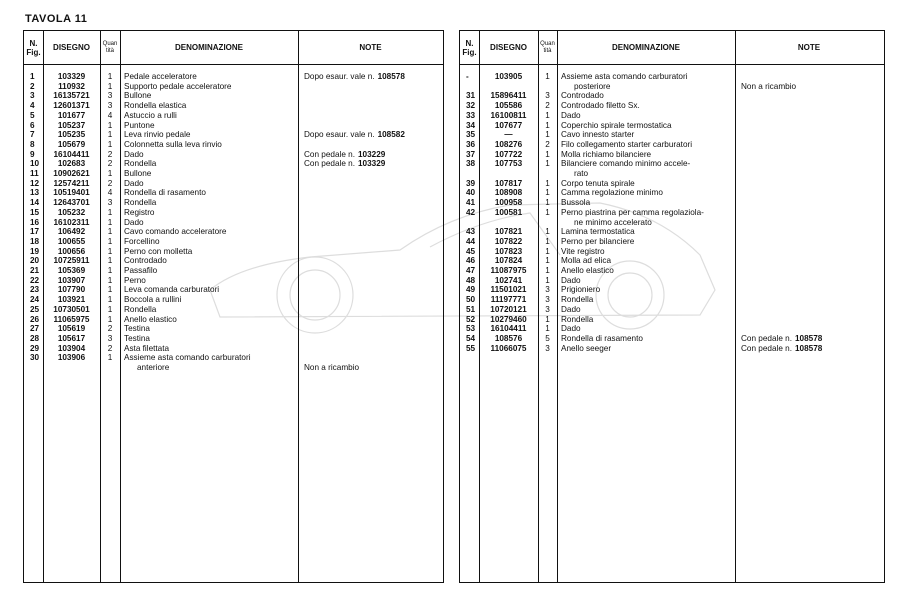 This screenshot has width=900, height=597. Describe the element at coordinates (71, 96) in the screenshot. I see `part-number: 16135721` at that location.